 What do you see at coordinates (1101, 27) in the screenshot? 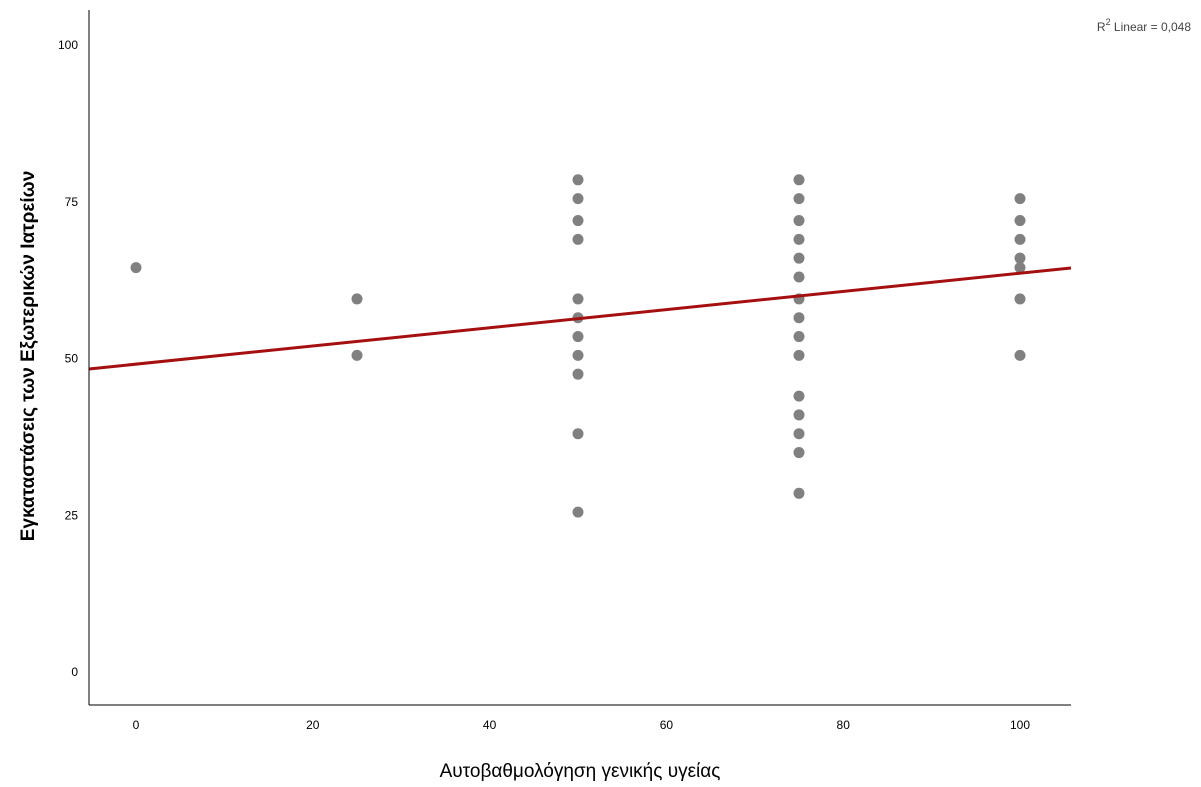
I see `r-squared-prefix: R` at bounding box center [1101, 27].